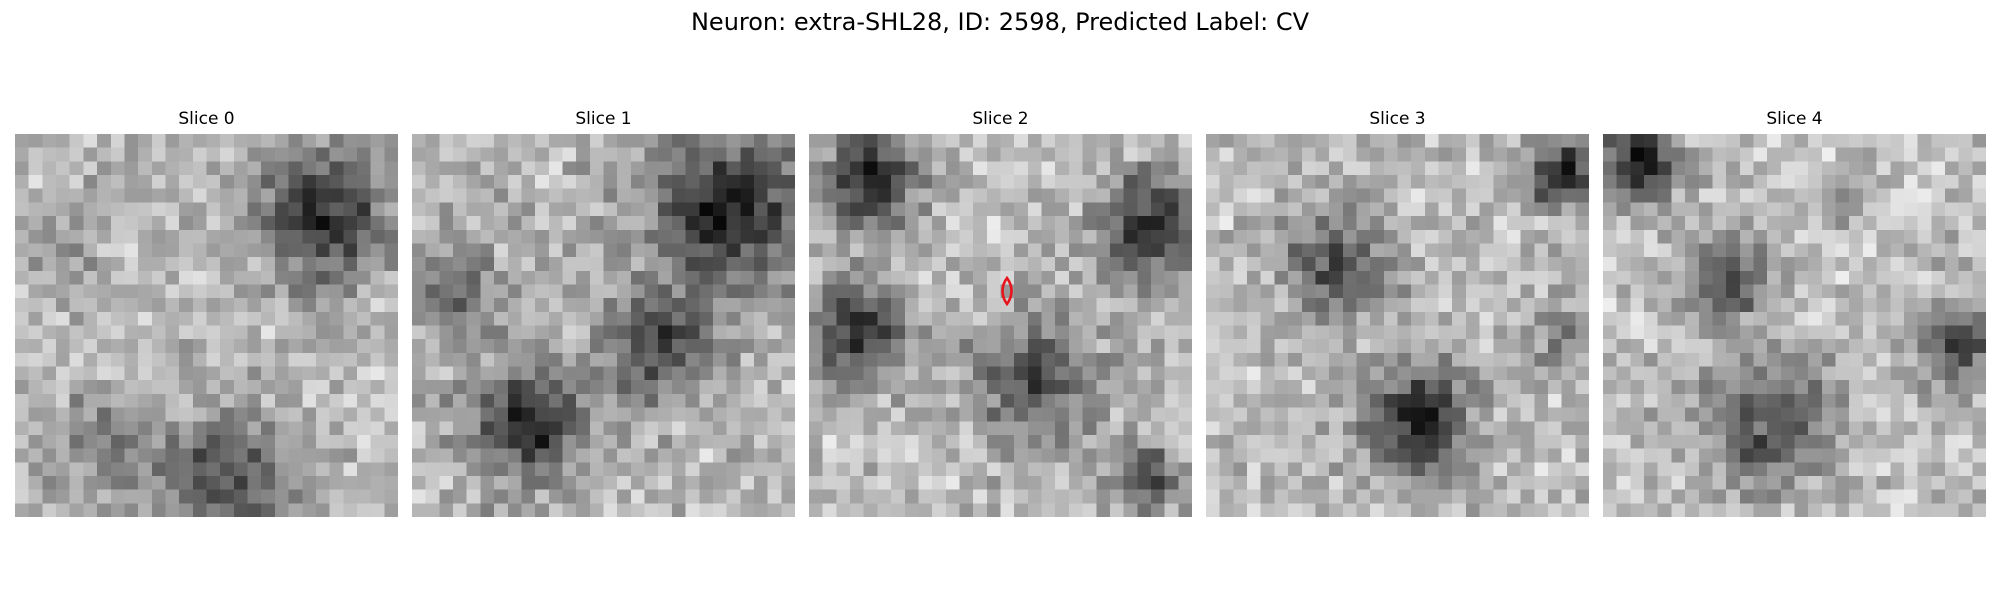  Describe the element at coordinates (603, 119) in the screenshot. I see `slice-title-1: Slice 1` at that location.